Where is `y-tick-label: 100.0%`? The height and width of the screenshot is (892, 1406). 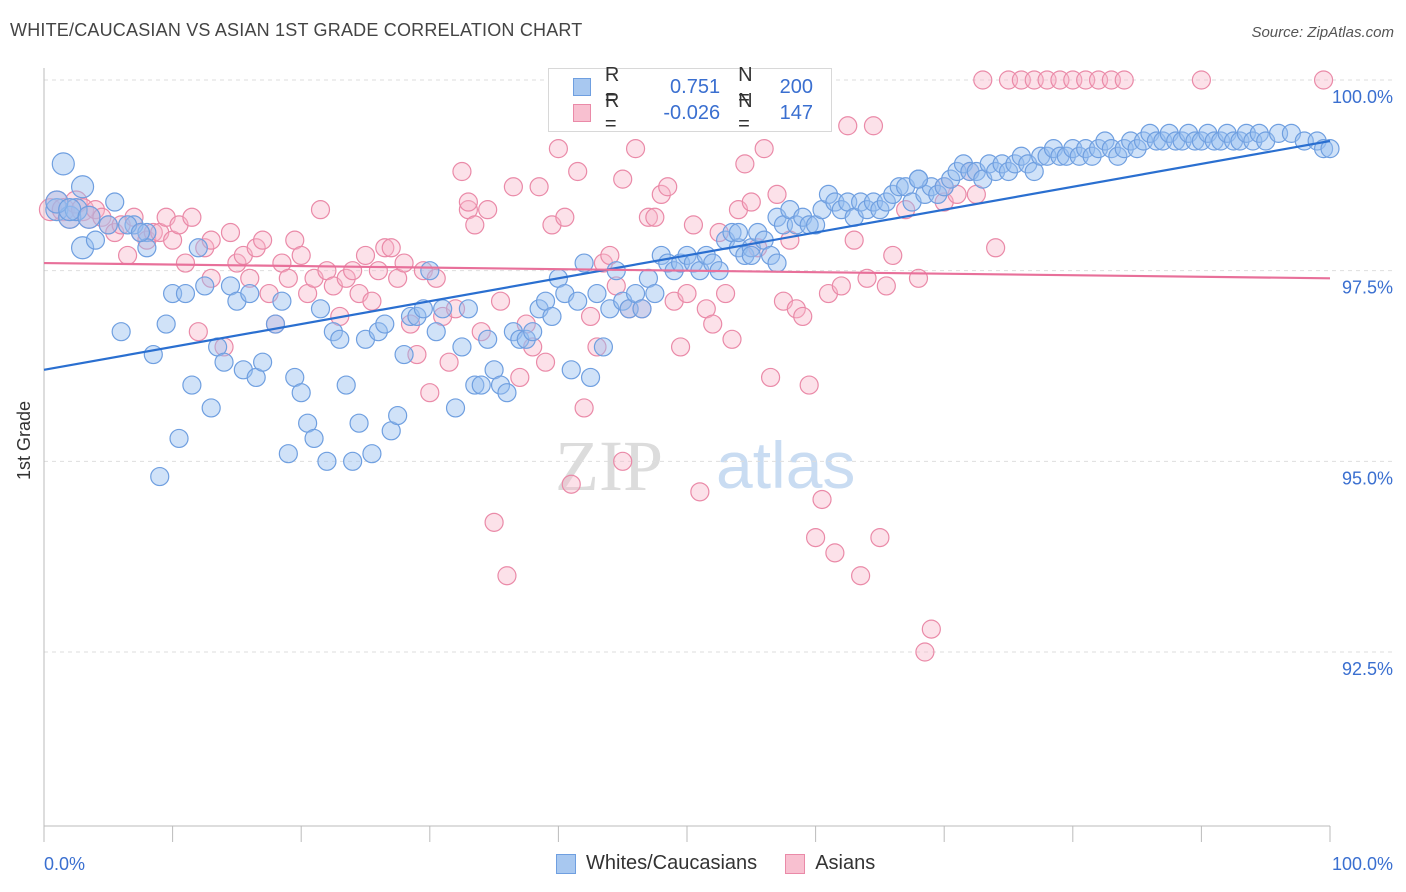 y-tick-label: 100.0% is located at coordinates (1362, 97).